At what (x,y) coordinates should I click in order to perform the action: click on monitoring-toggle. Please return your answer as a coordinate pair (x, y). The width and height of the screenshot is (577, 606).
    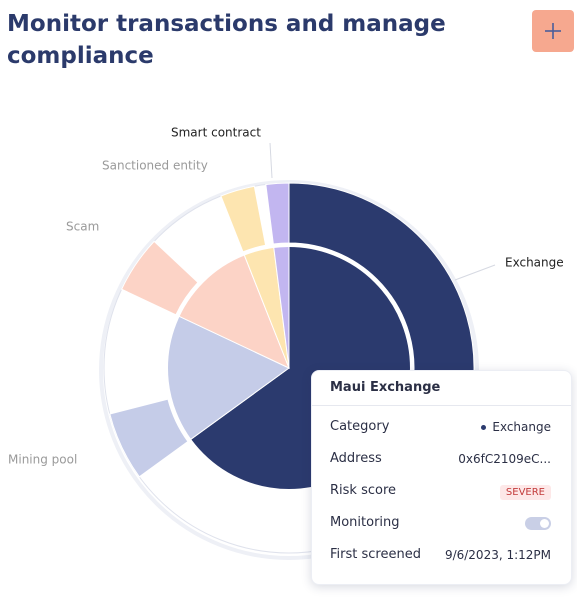
    Looking at the image, I should click on (538, 523).